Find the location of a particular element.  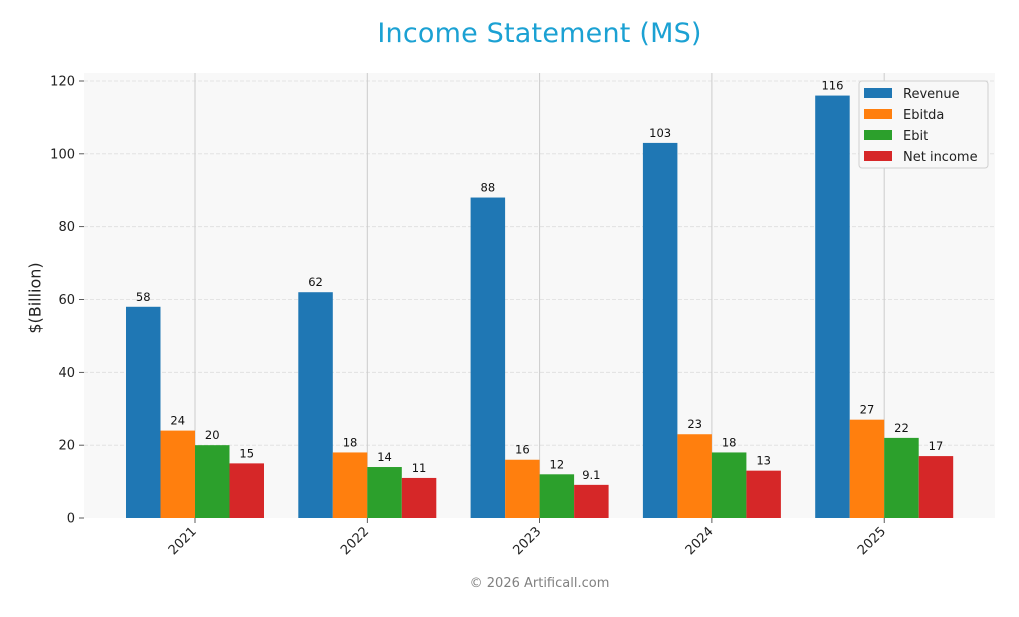

bar-value-label: 103 is located at coordinates (660, 133).